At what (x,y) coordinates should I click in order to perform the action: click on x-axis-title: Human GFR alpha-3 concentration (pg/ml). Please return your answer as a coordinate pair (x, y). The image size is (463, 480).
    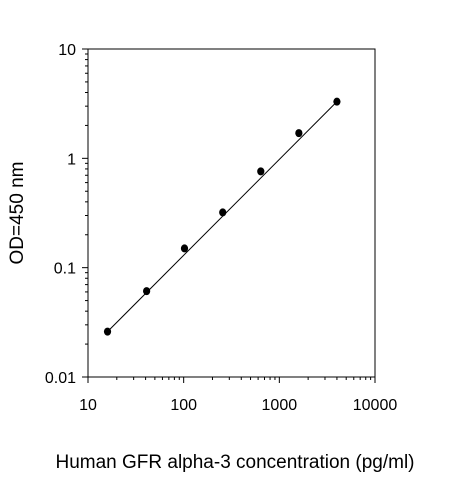
    Looking at the image, I should click on (234, 462).